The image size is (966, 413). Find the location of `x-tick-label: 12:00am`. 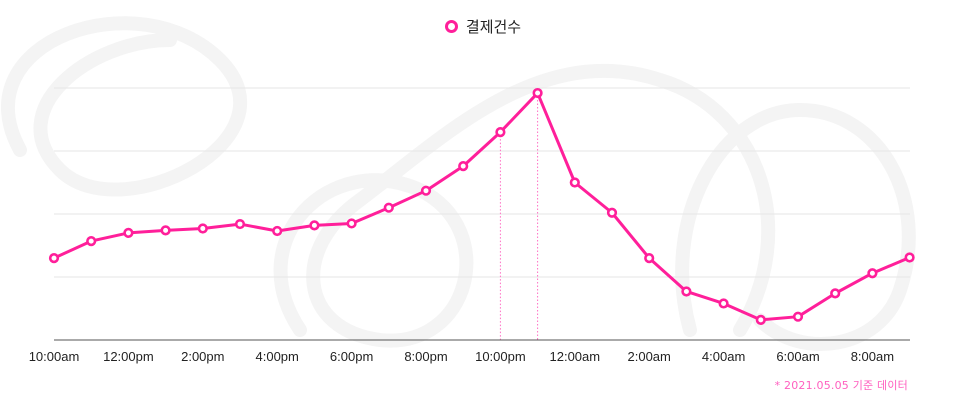

x-tick-label: 12:00am is located at coordinates (575, 356).